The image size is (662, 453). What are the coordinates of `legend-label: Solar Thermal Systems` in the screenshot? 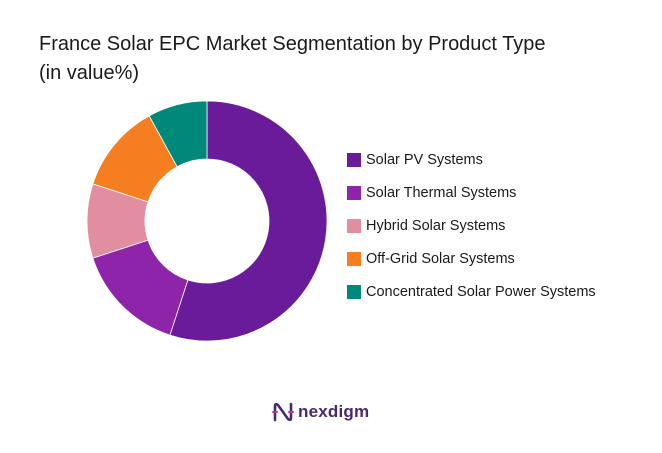 It's located at (441, 192).